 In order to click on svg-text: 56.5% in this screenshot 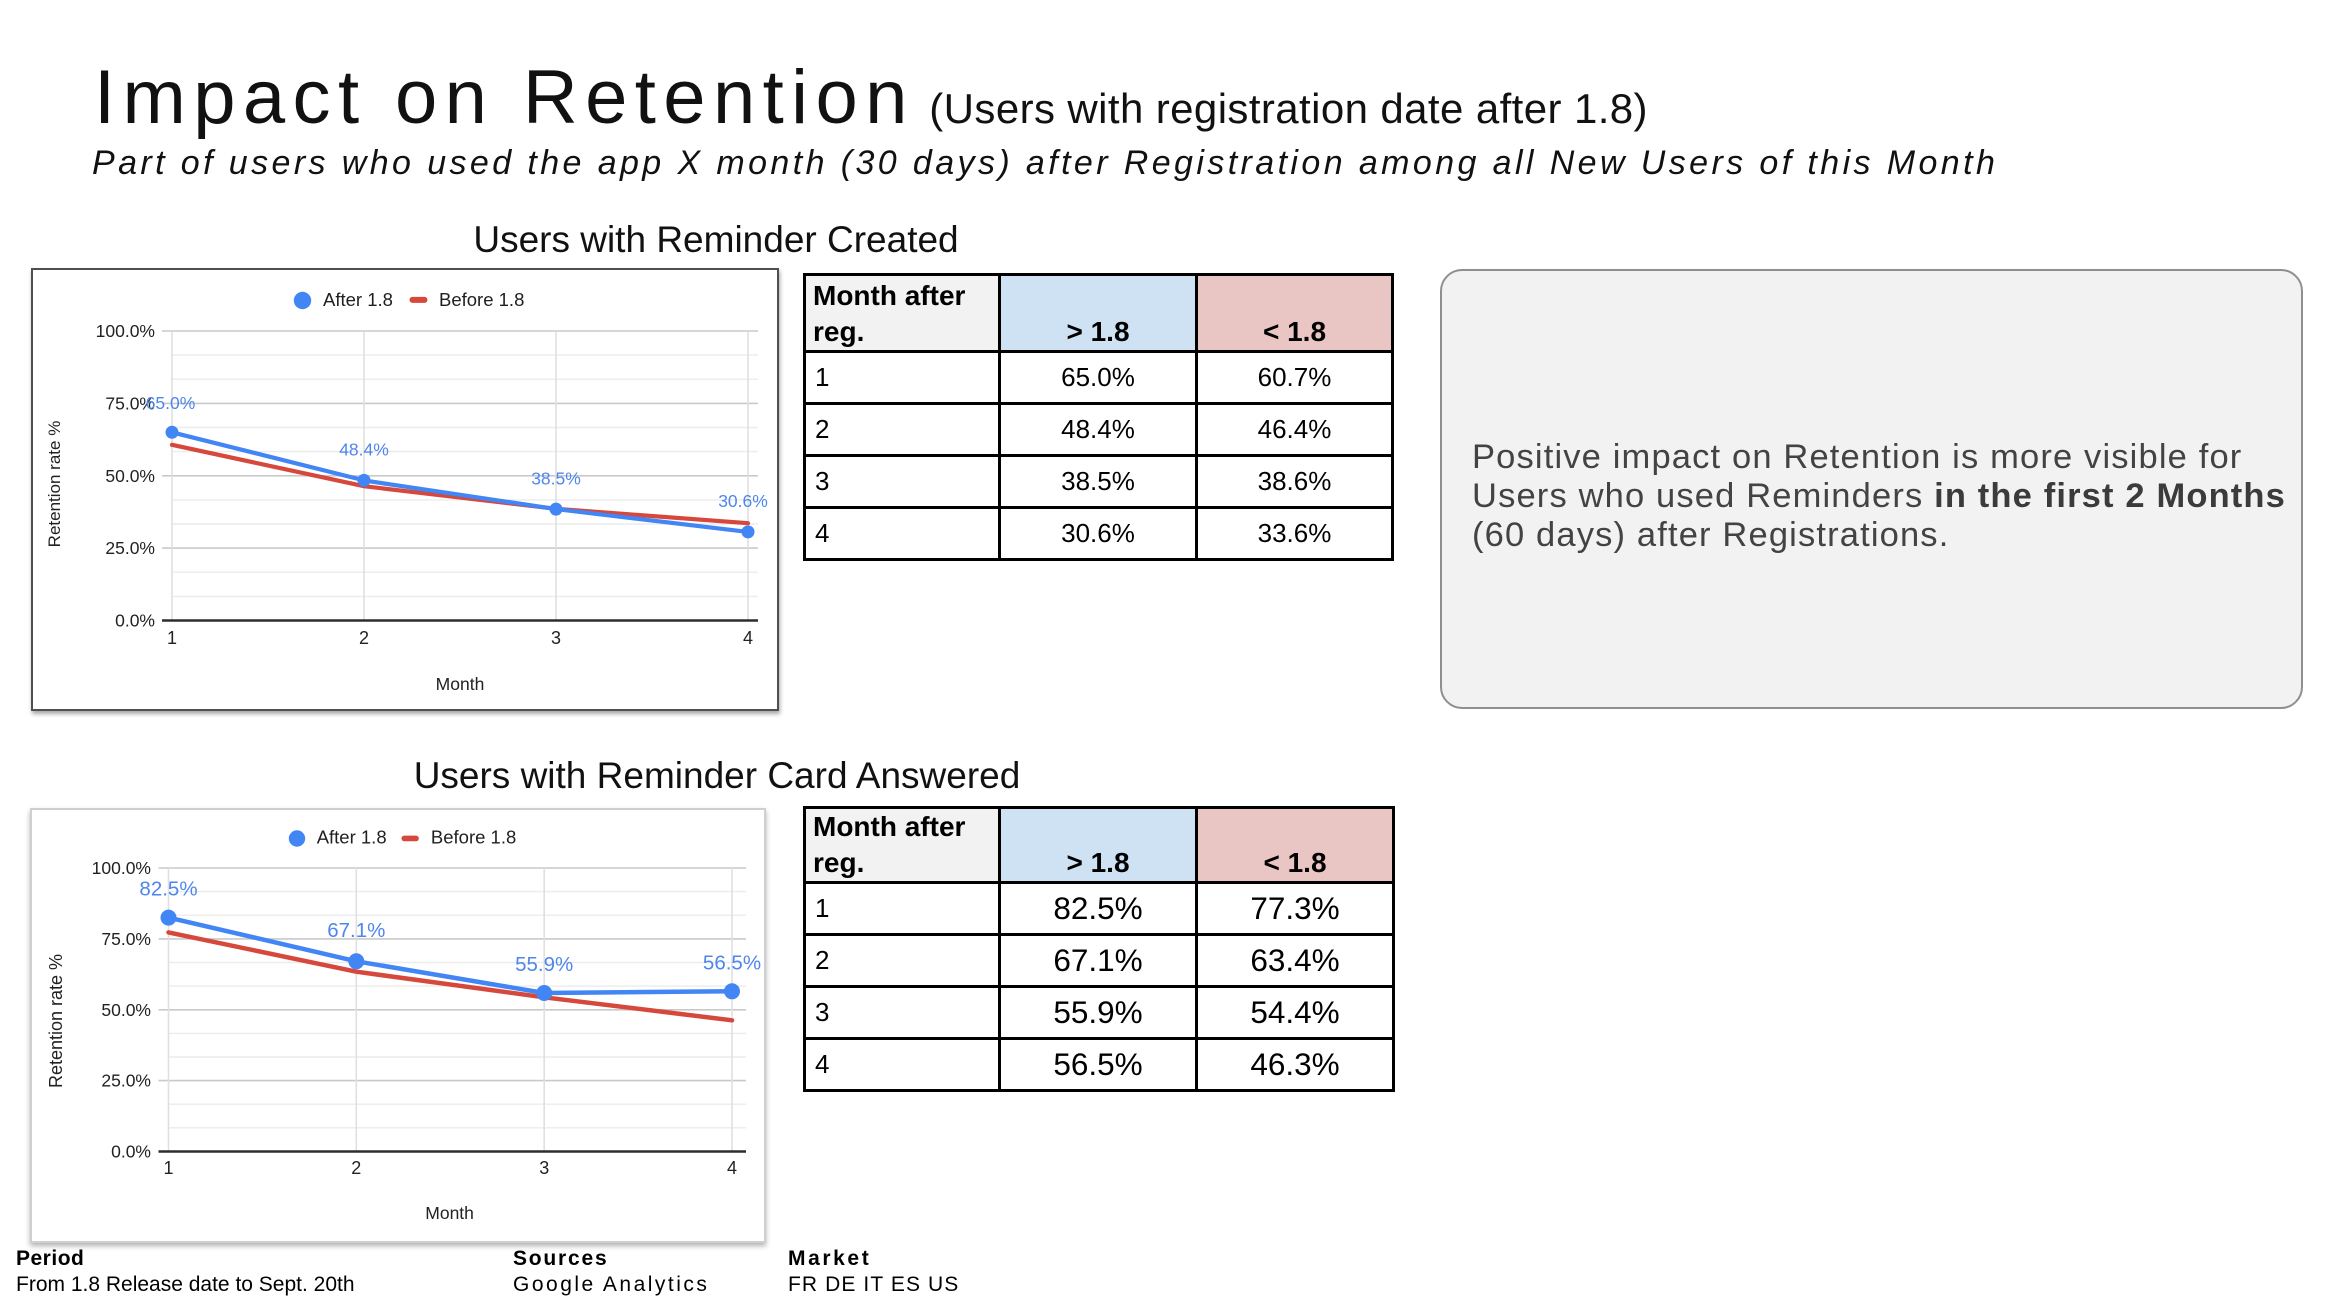, I will do `click(732, 962)`.